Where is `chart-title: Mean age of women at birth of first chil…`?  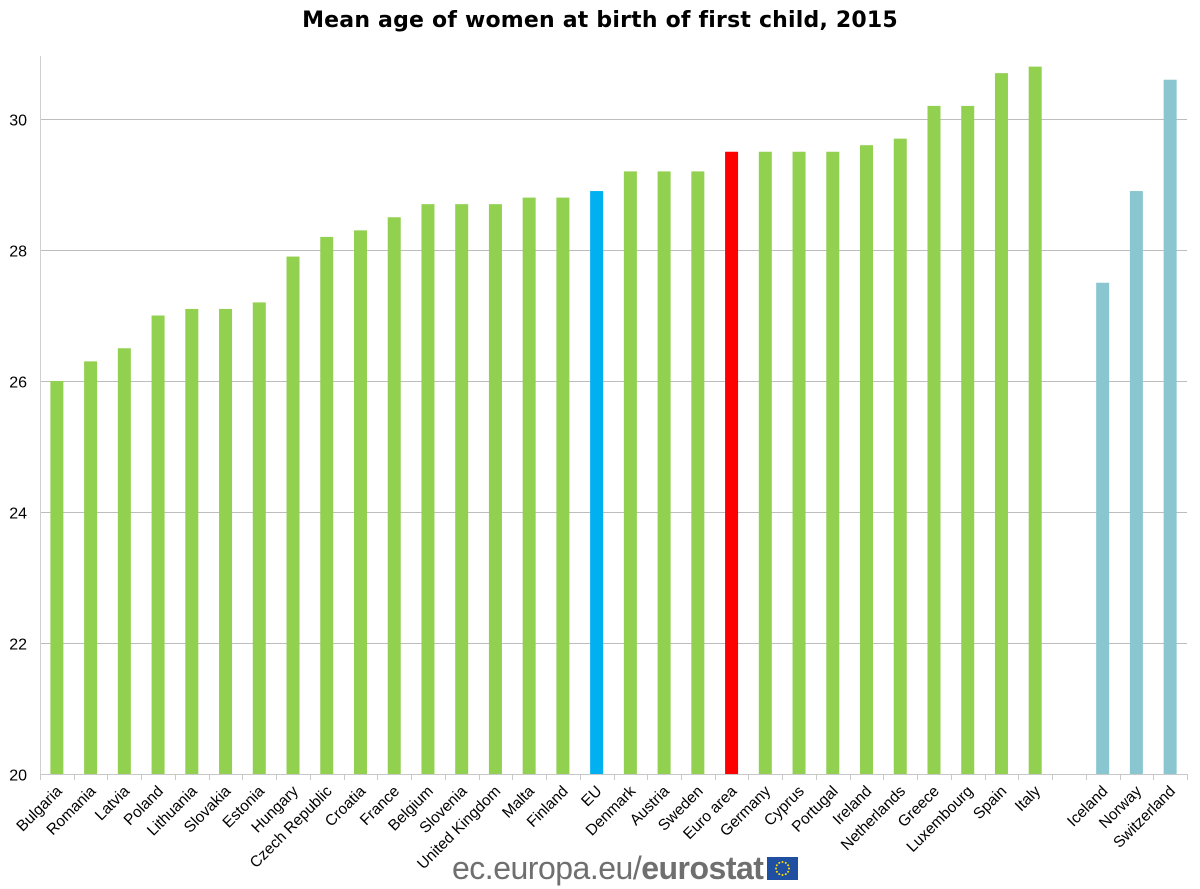
chart-title: Mean age of women at birth of first chil… is located at coordinates (600, 20).